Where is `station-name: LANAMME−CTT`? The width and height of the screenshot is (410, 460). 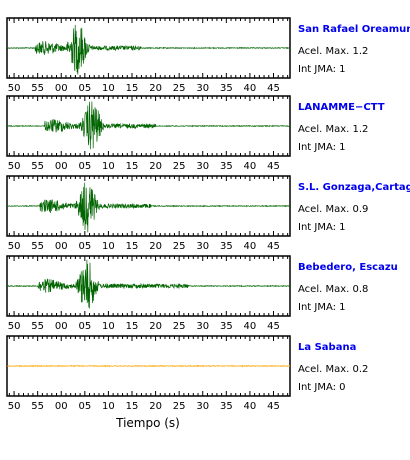 station-name: LANAMME−CTT is located at coordinates (341, 107).